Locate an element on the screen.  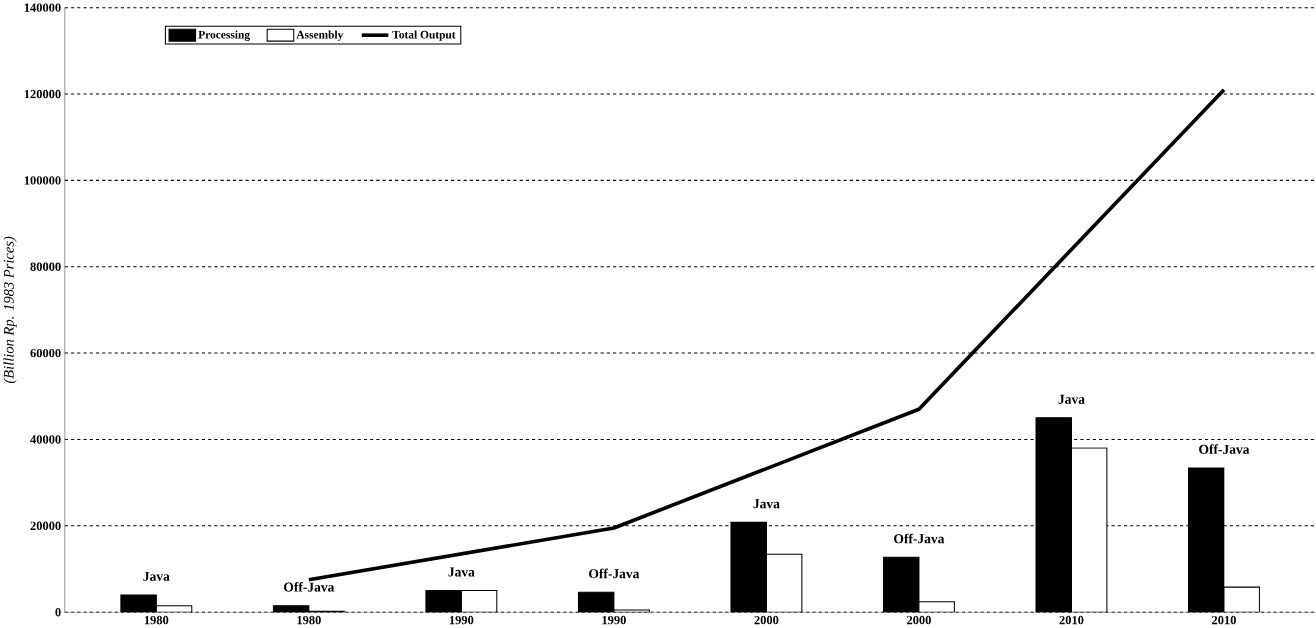
y-tick-label: 40000 is located at coordinates (45, 439).